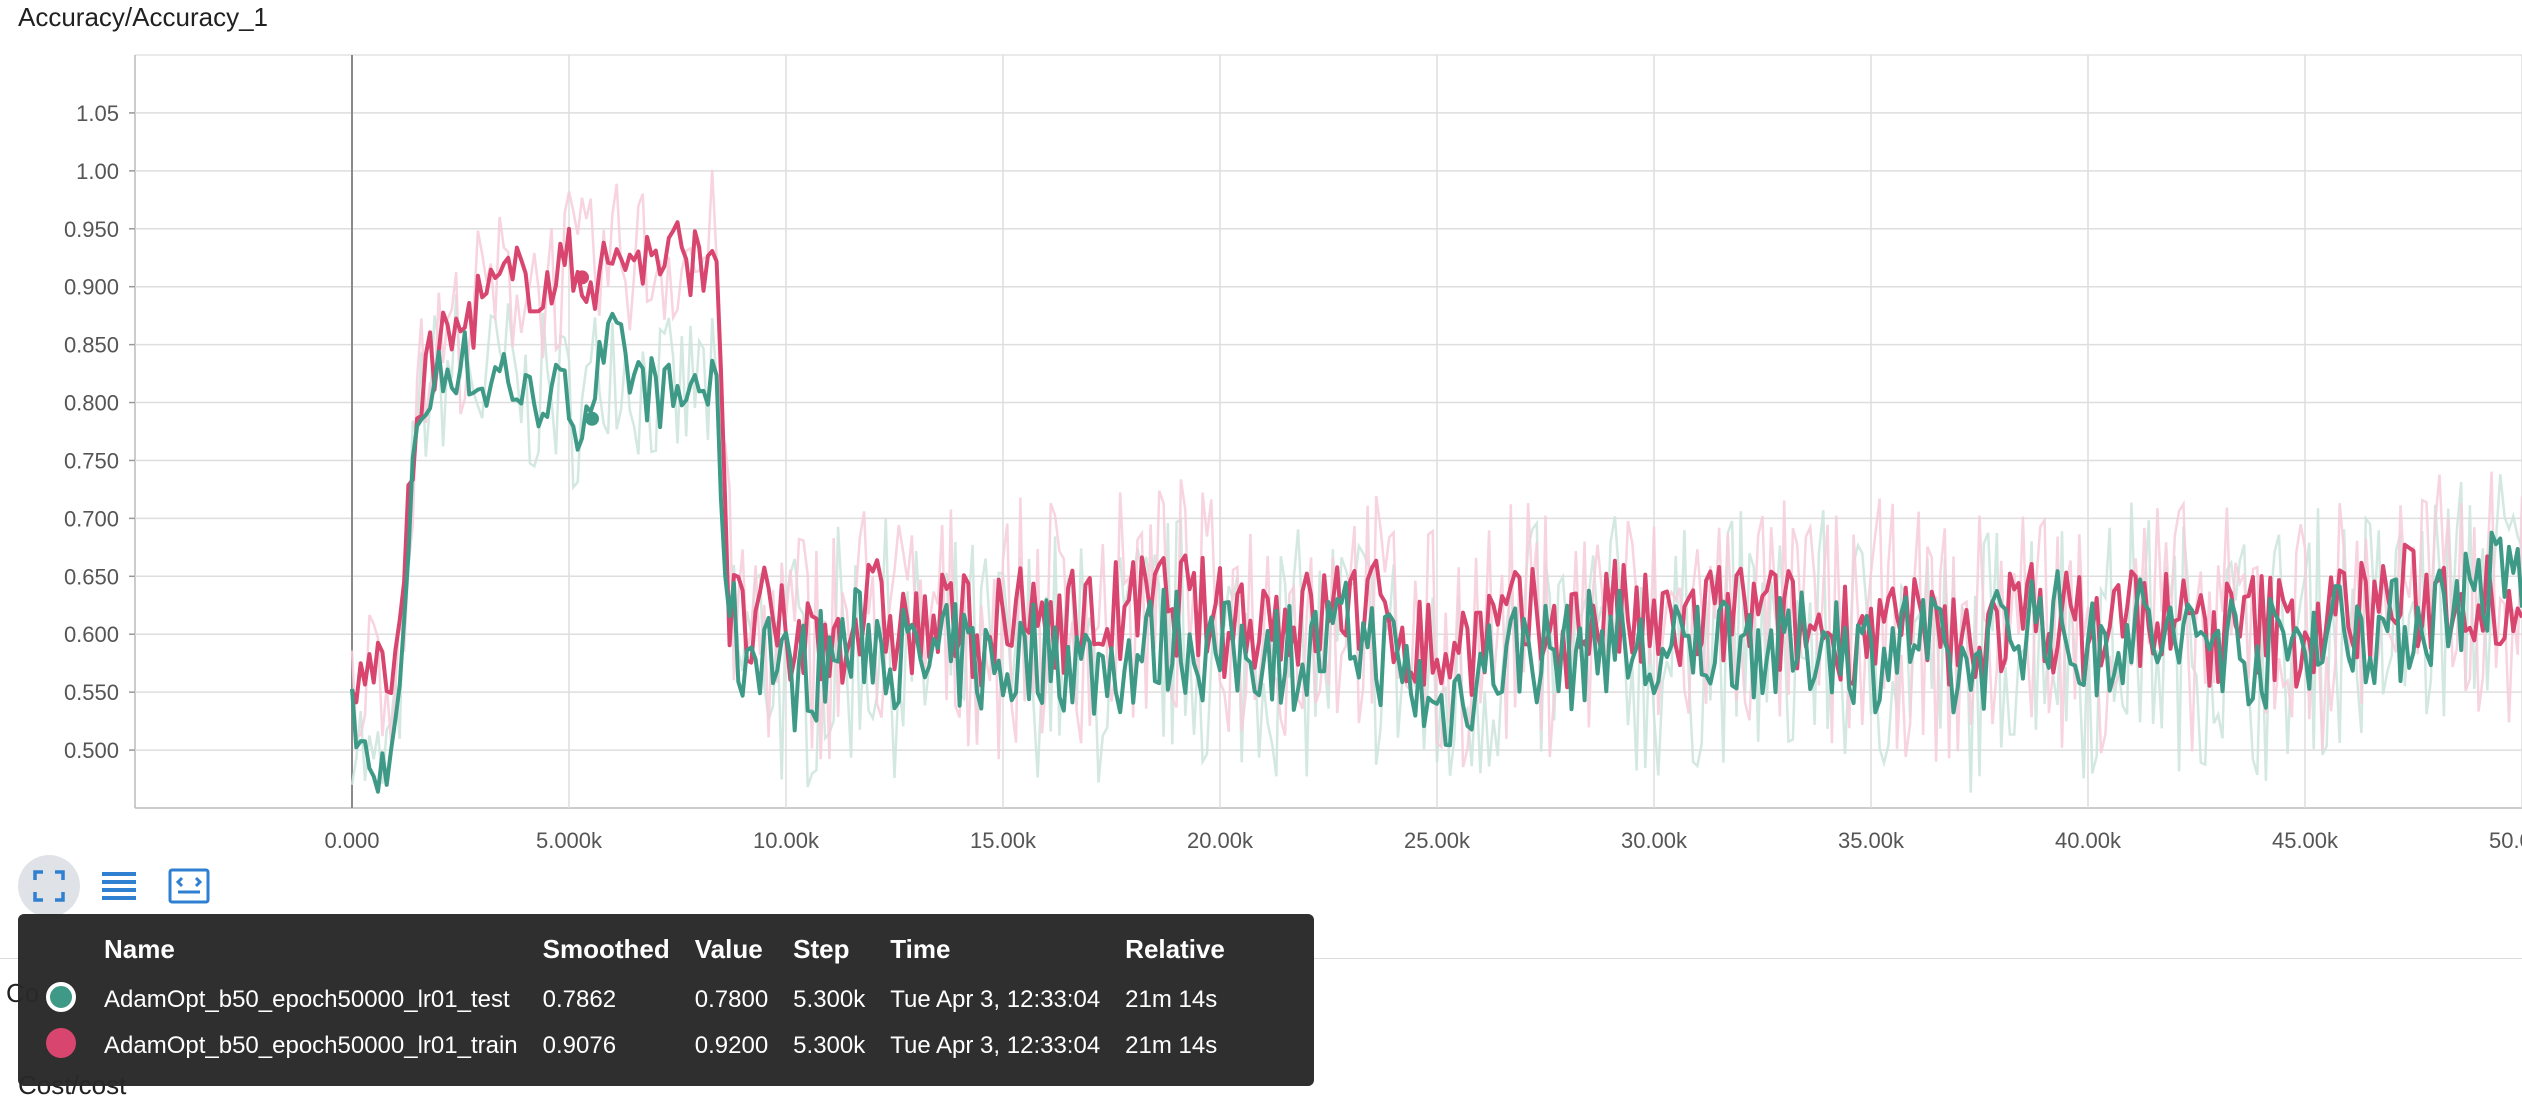  I want to click on tooltip-cell-name: AdamOpt_b50_epoch50000_lr01_test, so click(307, 999).